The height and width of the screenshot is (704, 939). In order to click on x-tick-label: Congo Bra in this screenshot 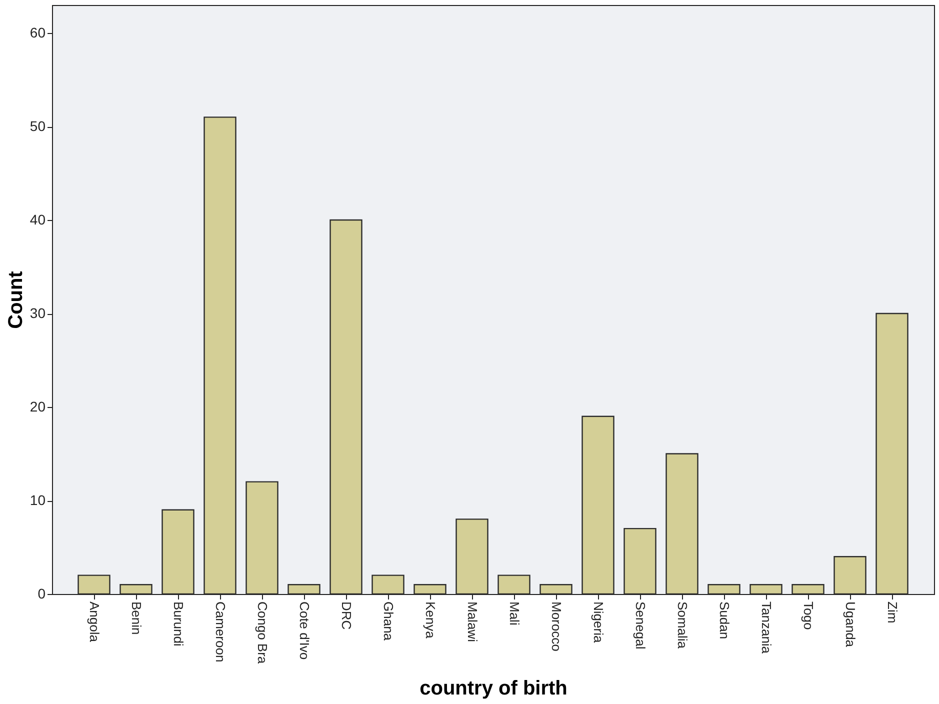, I will do `click(262, 633)`.